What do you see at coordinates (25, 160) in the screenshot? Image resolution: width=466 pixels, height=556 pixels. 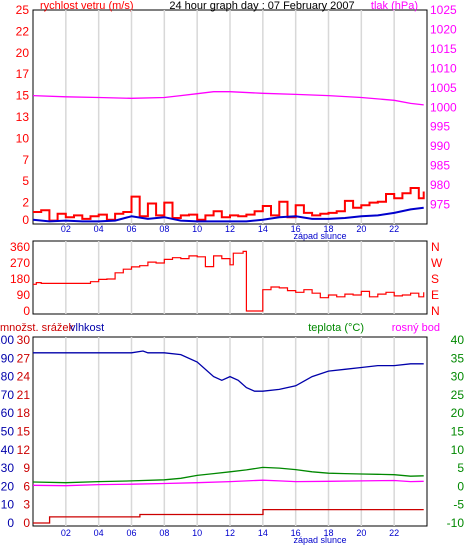 I see `y-tick-label: 7` at bounding box center [25, 160].